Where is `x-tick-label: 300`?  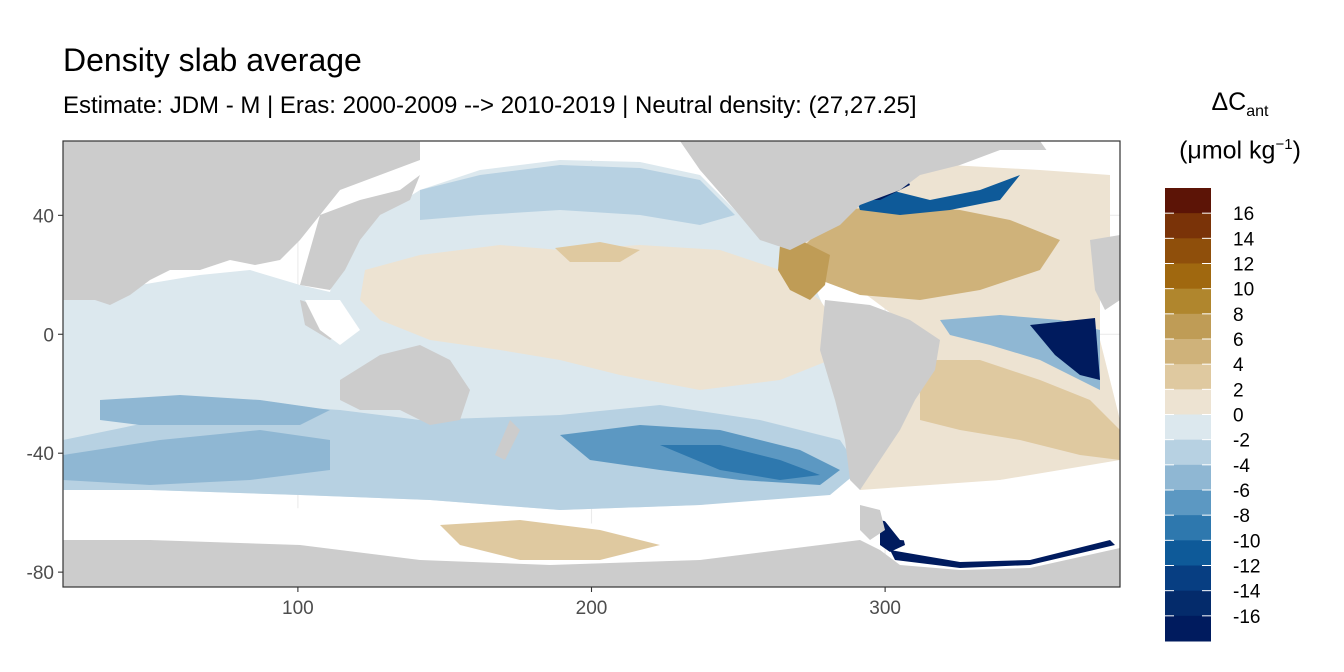
x-tick-label: 300 is located at coordinates (885, 608).